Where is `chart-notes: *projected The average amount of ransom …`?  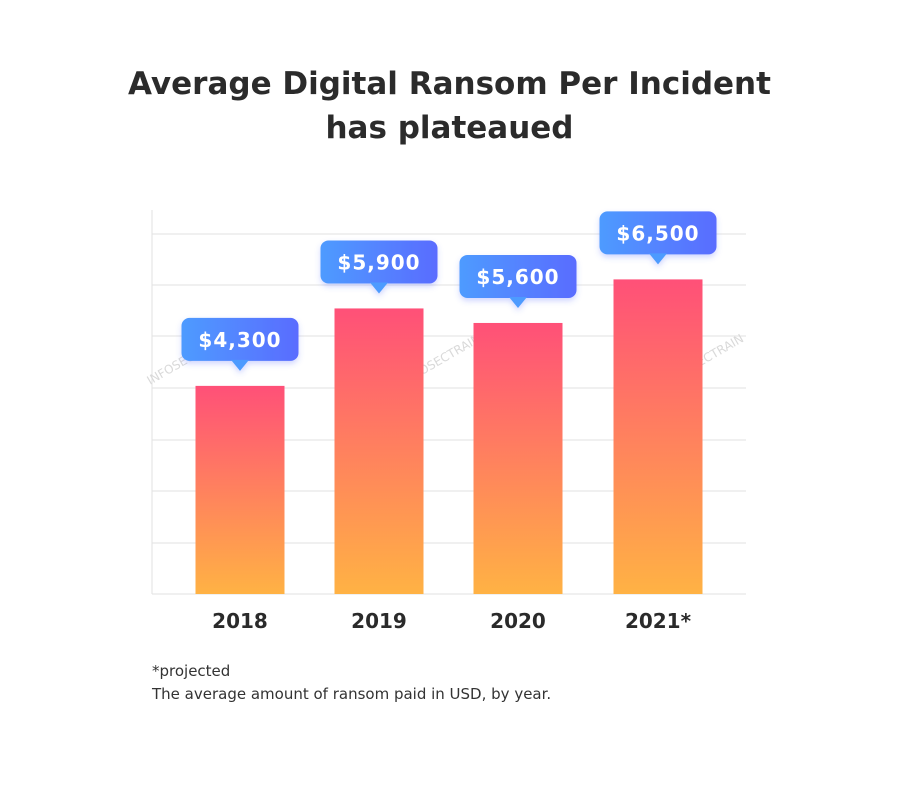 chart-notes: *projected The average amount of ransom … is located at coordinates (351, 683).